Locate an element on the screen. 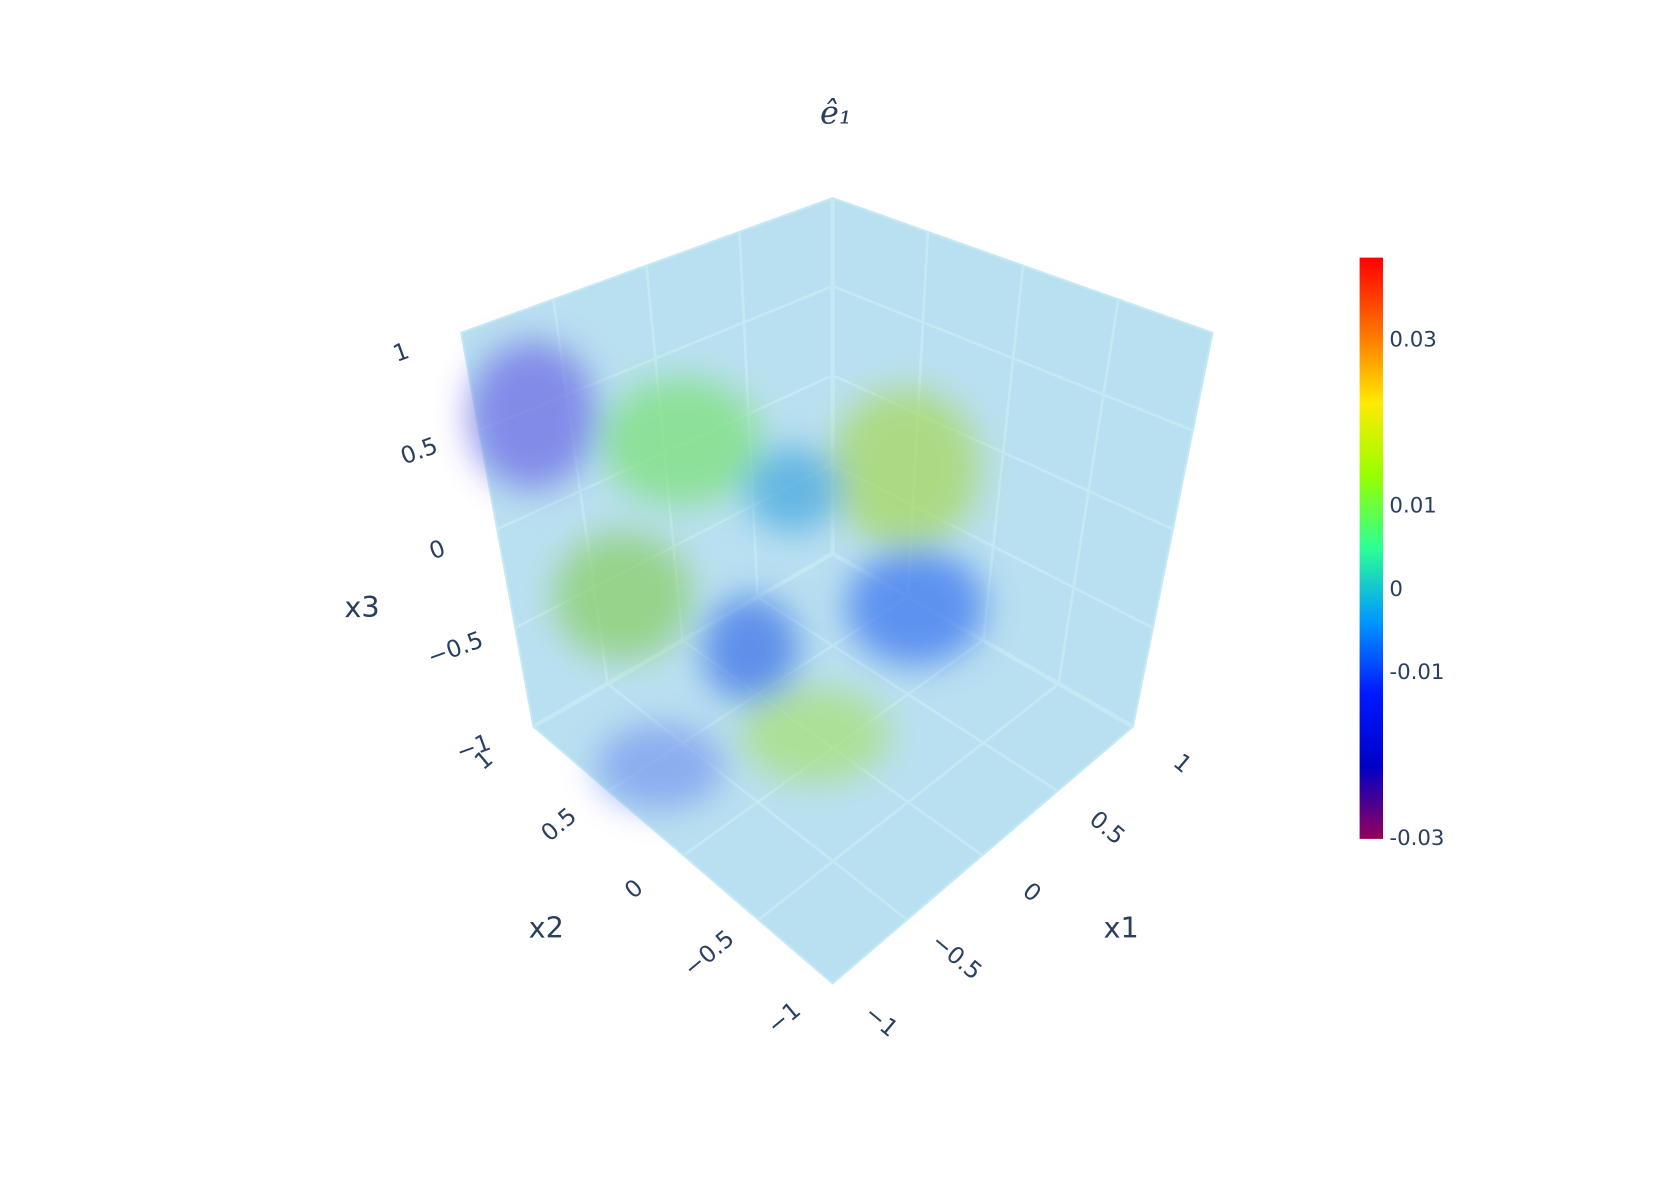 This screenshot has height=1187, width=1661. colorbar-ticks: -0.03 -0.01 0 0.01 0.03 is located at coordinates (1416, 589).